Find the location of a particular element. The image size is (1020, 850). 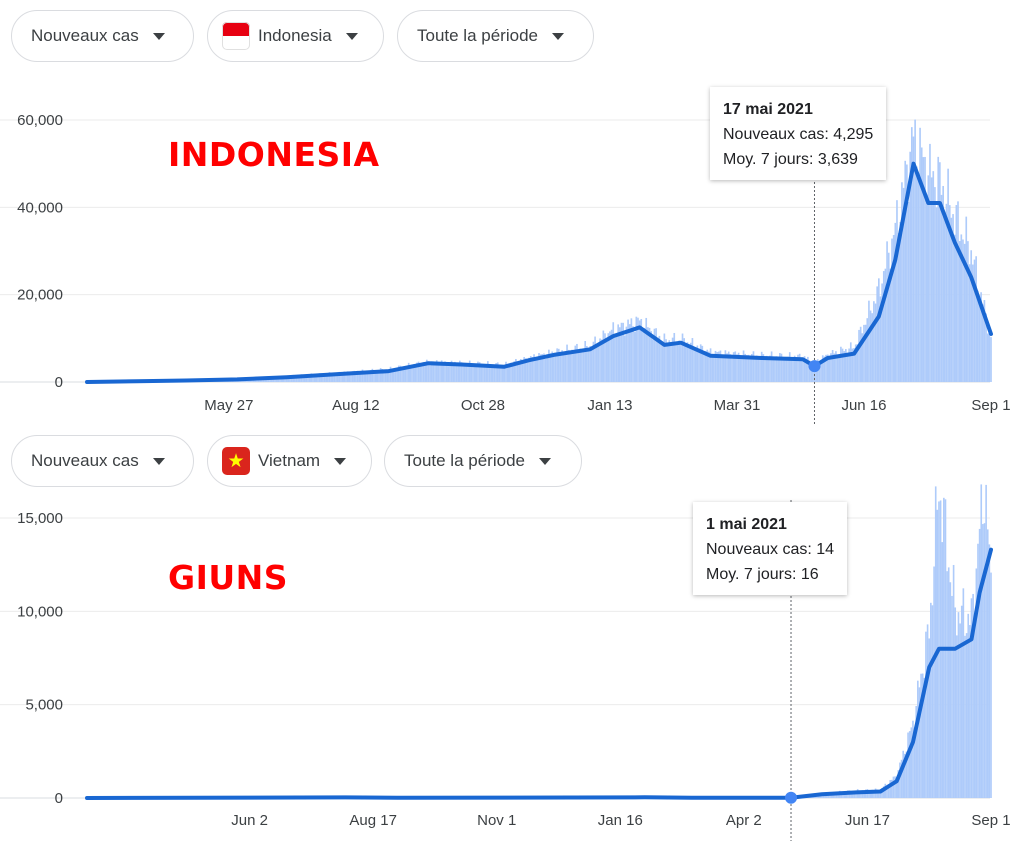

x-tick-label: Sep 1 is located at coordinates (990, 820).